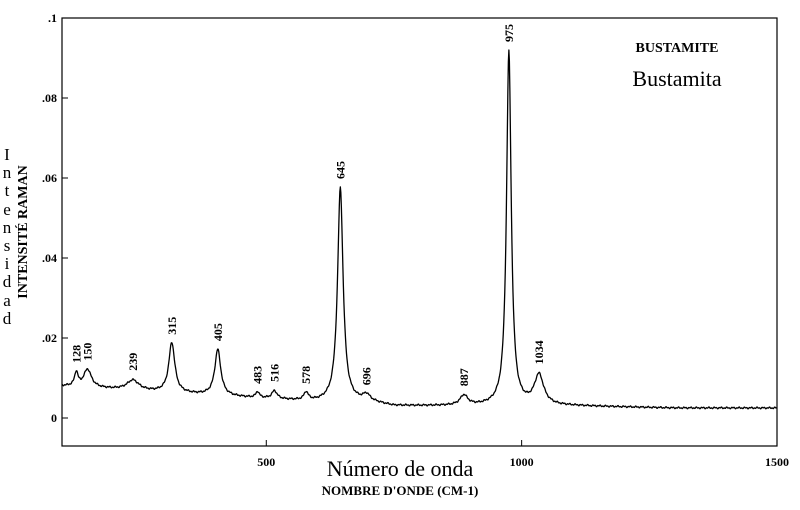 This screenshot has height=510, width=800. I want to click on y-tick-label: 0, so click(54, 418).